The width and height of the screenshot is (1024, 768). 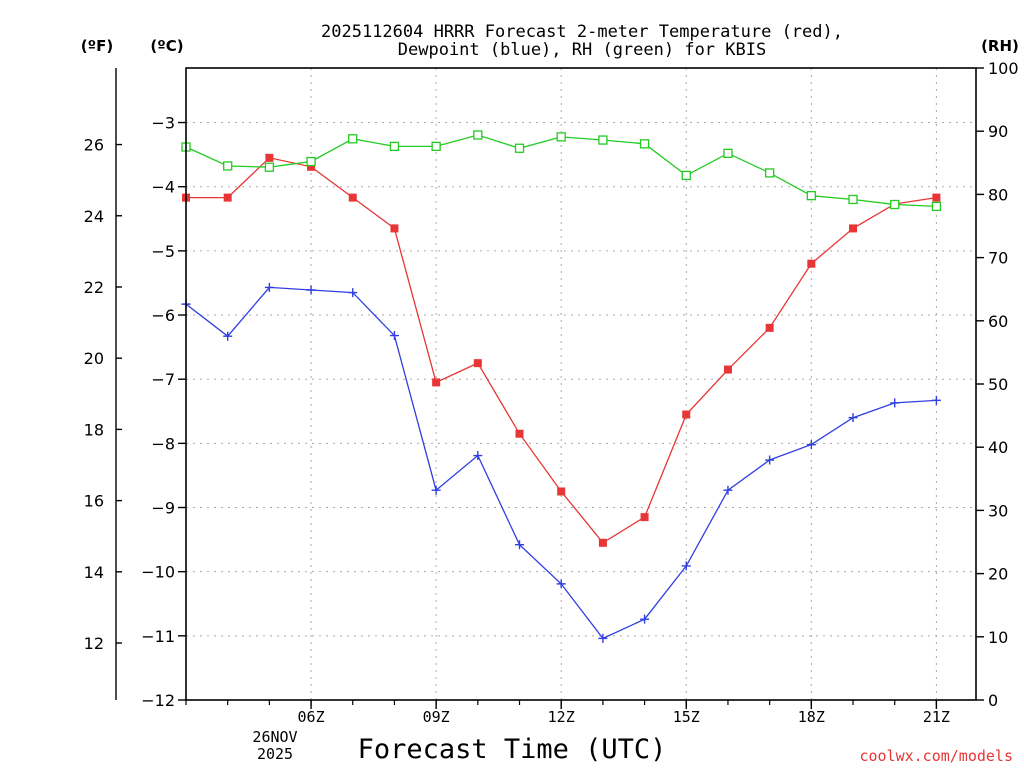 I want to click on celsius-tick-label: −5, so click(x=163, y=251).